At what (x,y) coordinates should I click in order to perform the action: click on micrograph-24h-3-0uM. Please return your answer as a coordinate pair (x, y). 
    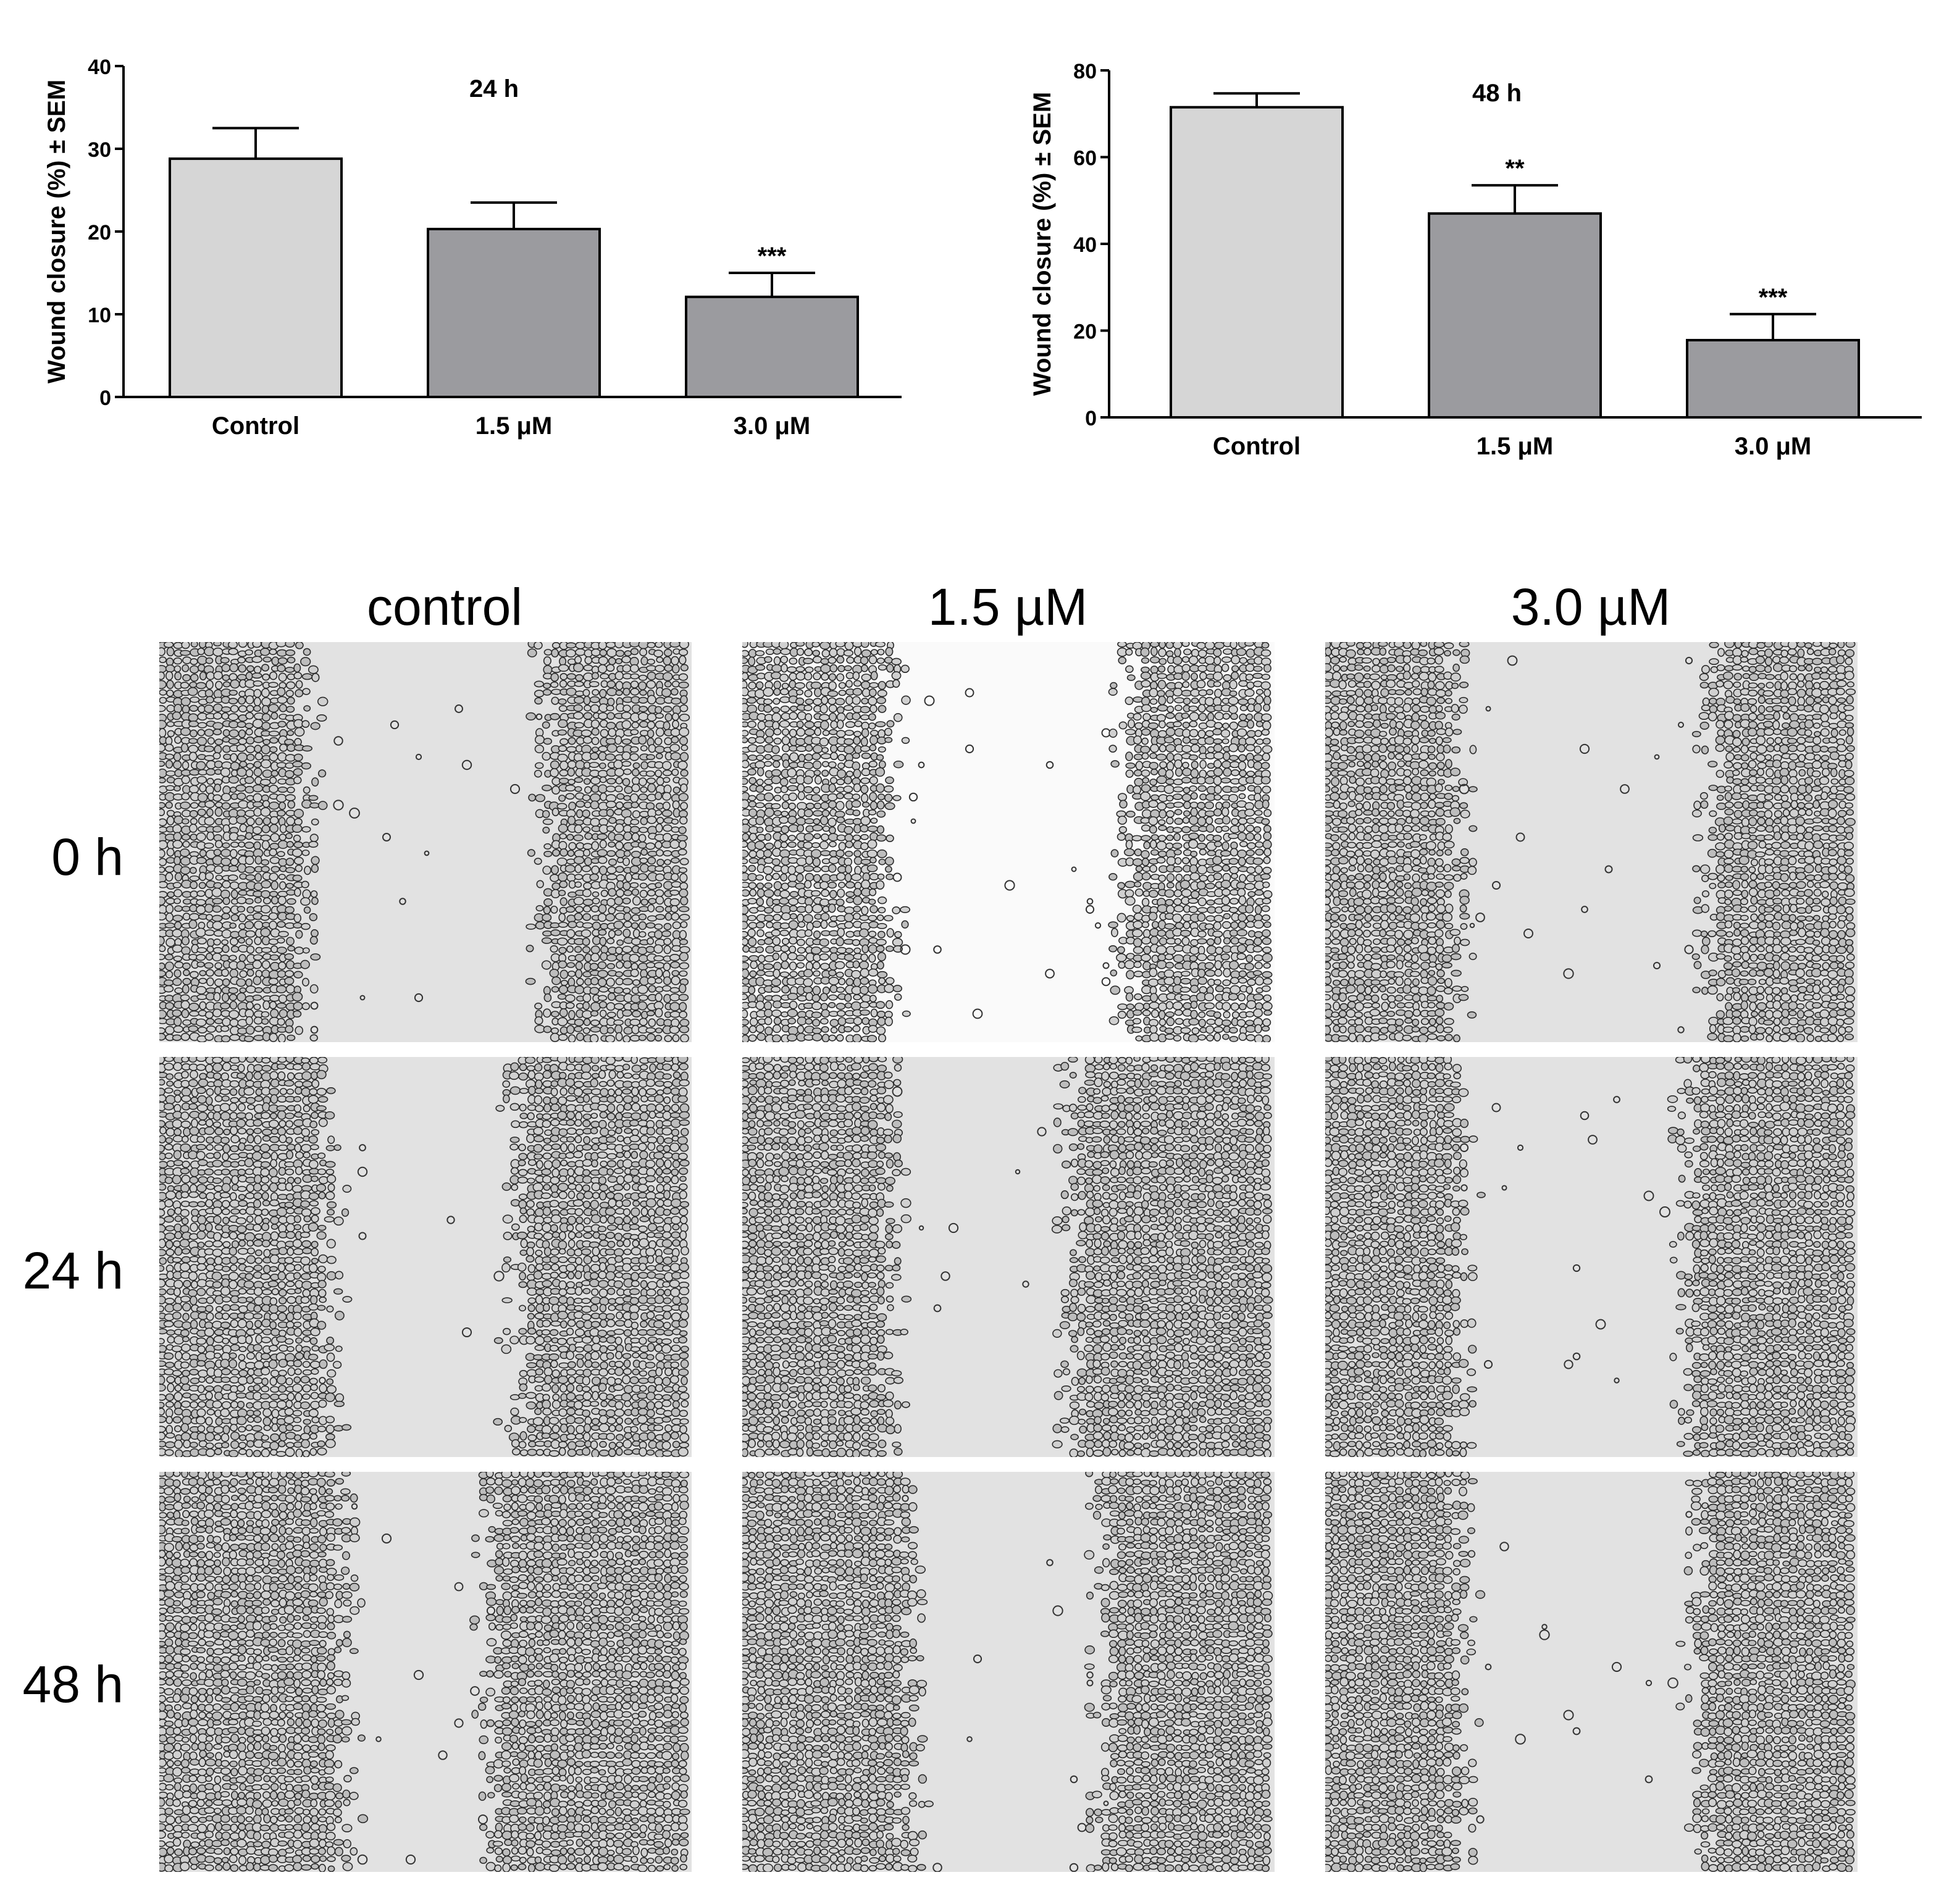
    Looking at the image, I should click on (1592, 1257).